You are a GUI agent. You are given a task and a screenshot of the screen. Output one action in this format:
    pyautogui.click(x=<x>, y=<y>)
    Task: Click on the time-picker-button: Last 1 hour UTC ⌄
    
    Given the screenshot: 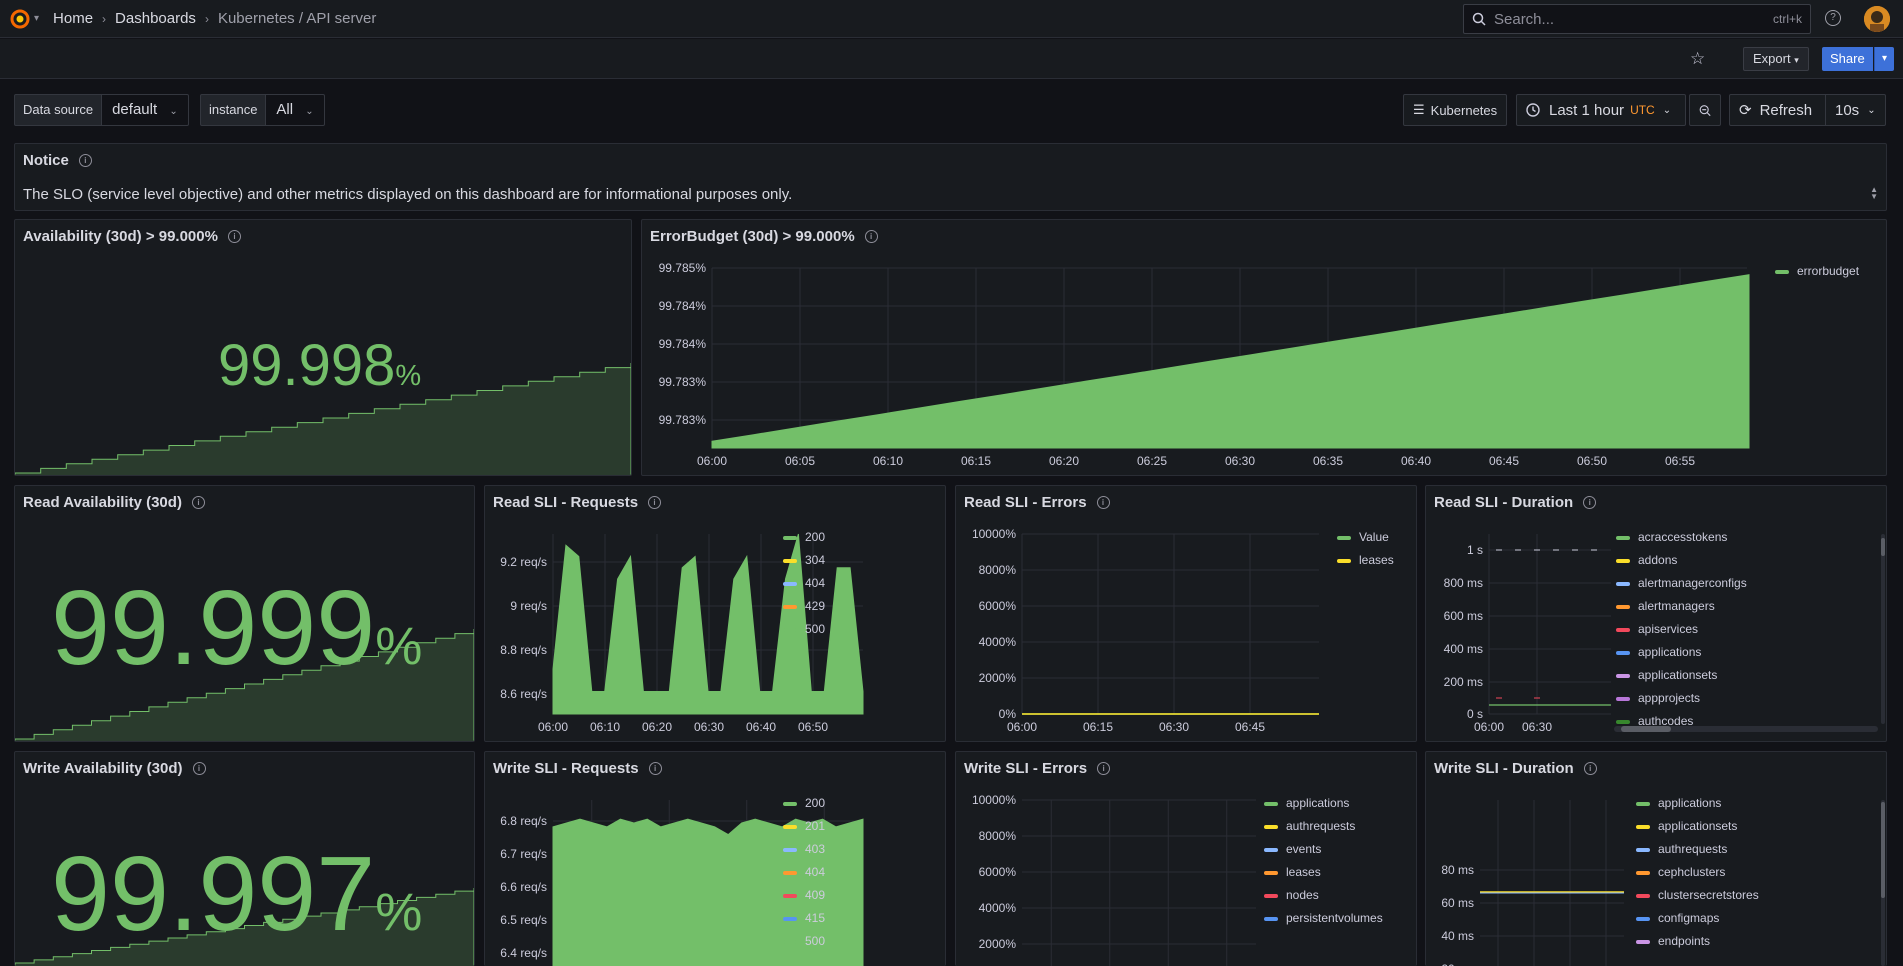 What is the action you would take?
    pyautogui.click(x=1601, y=110)
    